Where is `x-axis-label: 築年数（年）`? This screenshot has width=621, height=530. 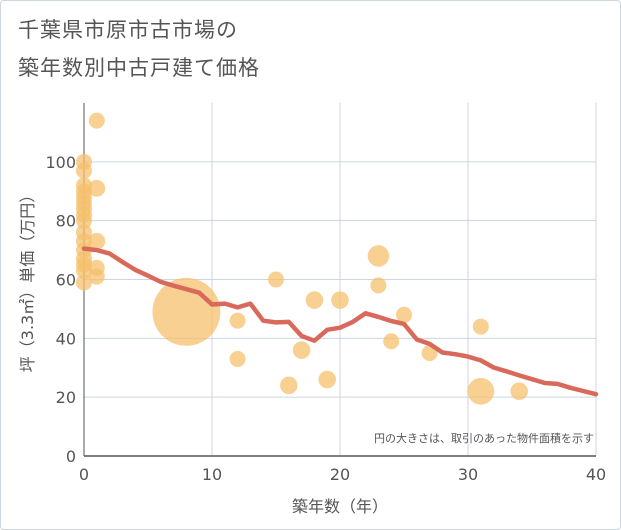
x-axis-label: 築年数（年） is located at coordinates (340, 506).